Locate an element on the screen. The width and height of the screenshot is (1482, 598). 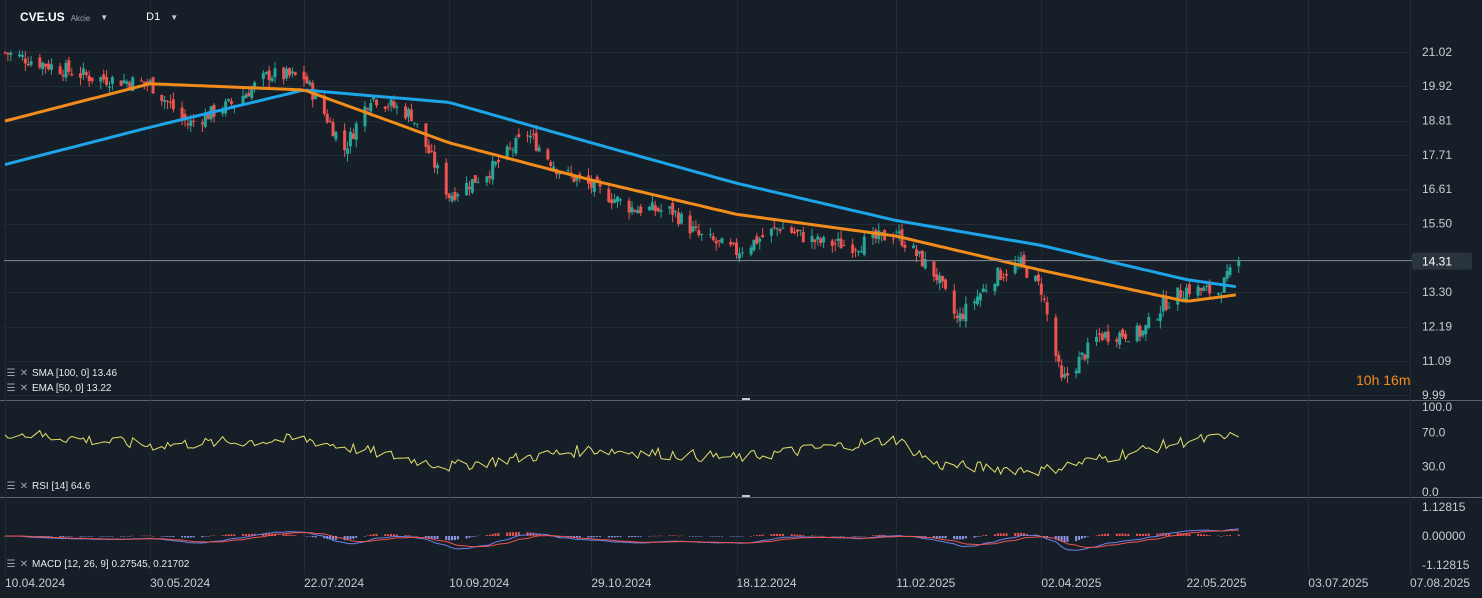
date-tick-label: 22.07.2024 is located at coordinates (334, 583).